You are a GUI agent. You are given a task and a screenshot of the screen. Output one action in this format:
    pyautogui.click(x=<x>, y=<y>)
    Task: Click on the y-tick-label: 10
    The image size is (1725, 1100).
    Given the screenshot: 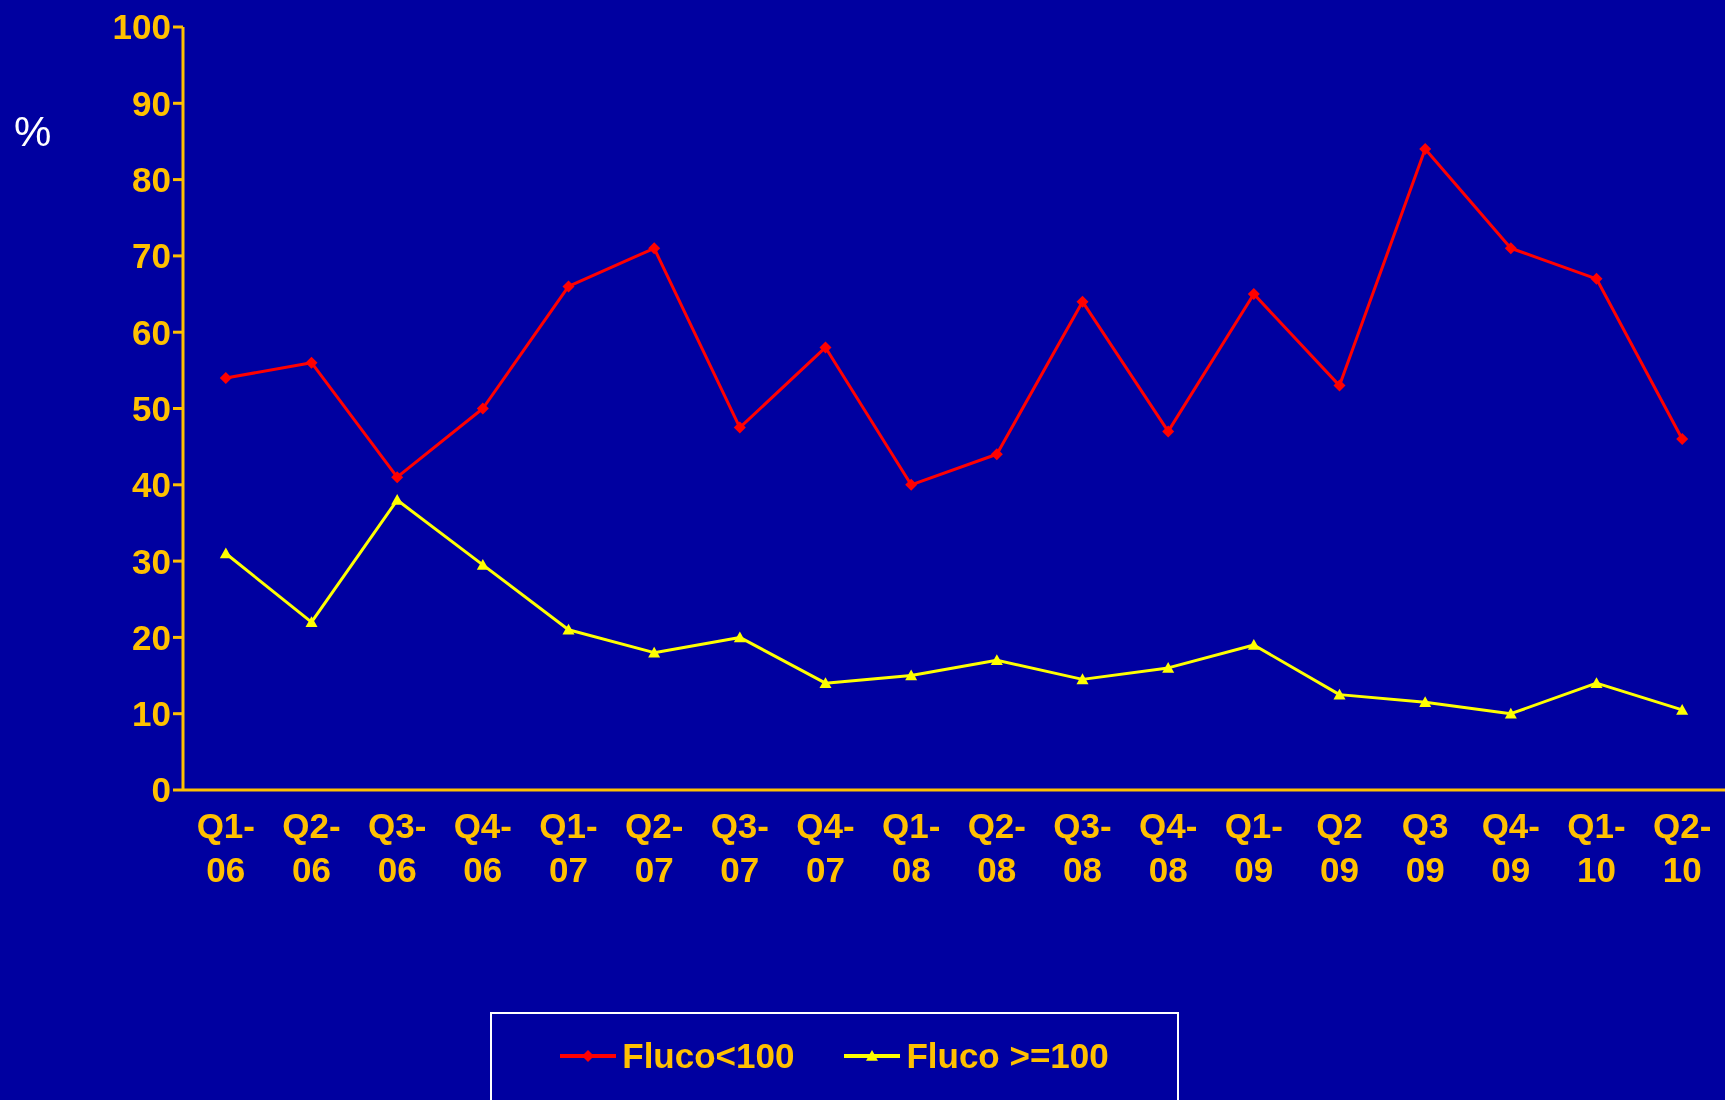 What is the action you would take?
    pyautogui.click(x=151, y=714)
    